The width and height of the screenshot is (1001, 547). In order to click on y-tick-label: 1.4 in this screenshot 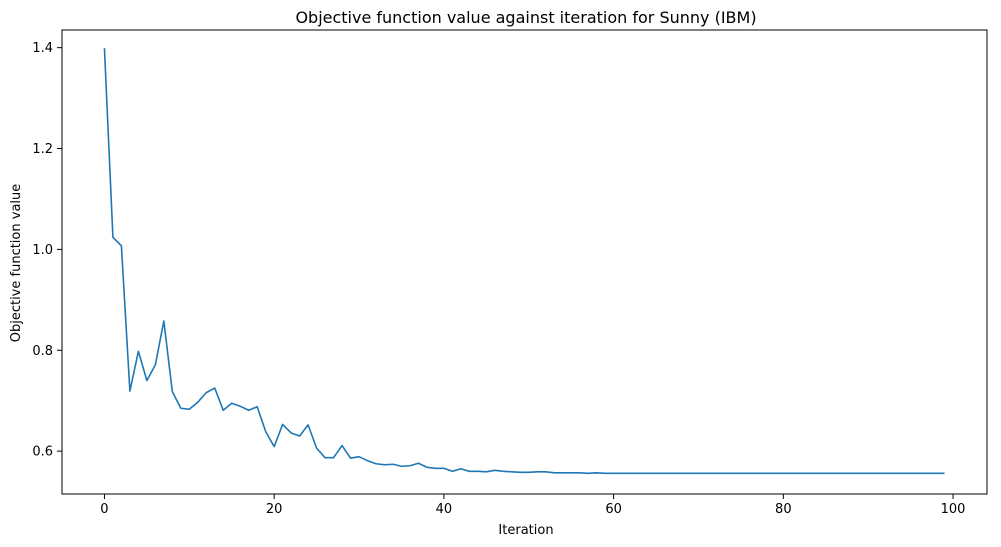, I will do `click(42, 48)`.